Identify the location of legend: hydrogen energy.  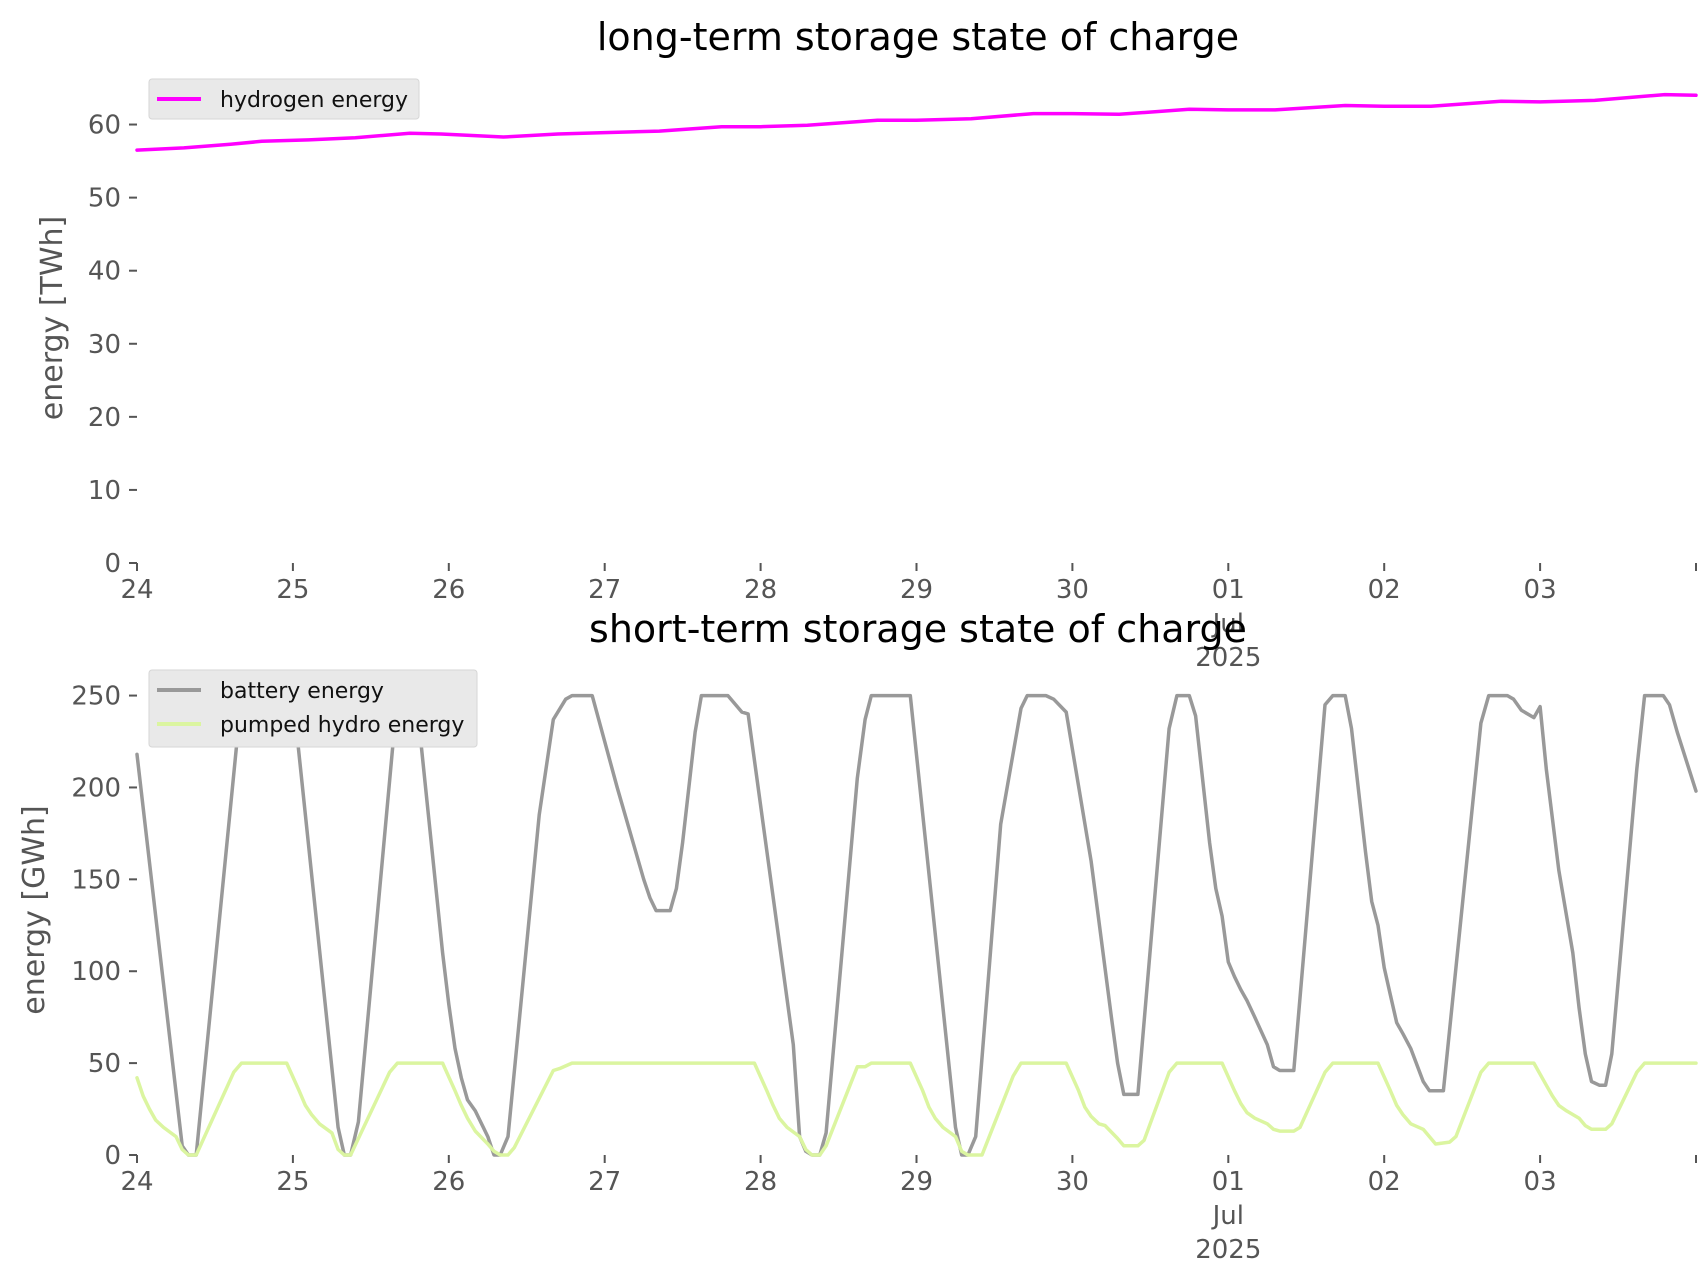
(284, 99).